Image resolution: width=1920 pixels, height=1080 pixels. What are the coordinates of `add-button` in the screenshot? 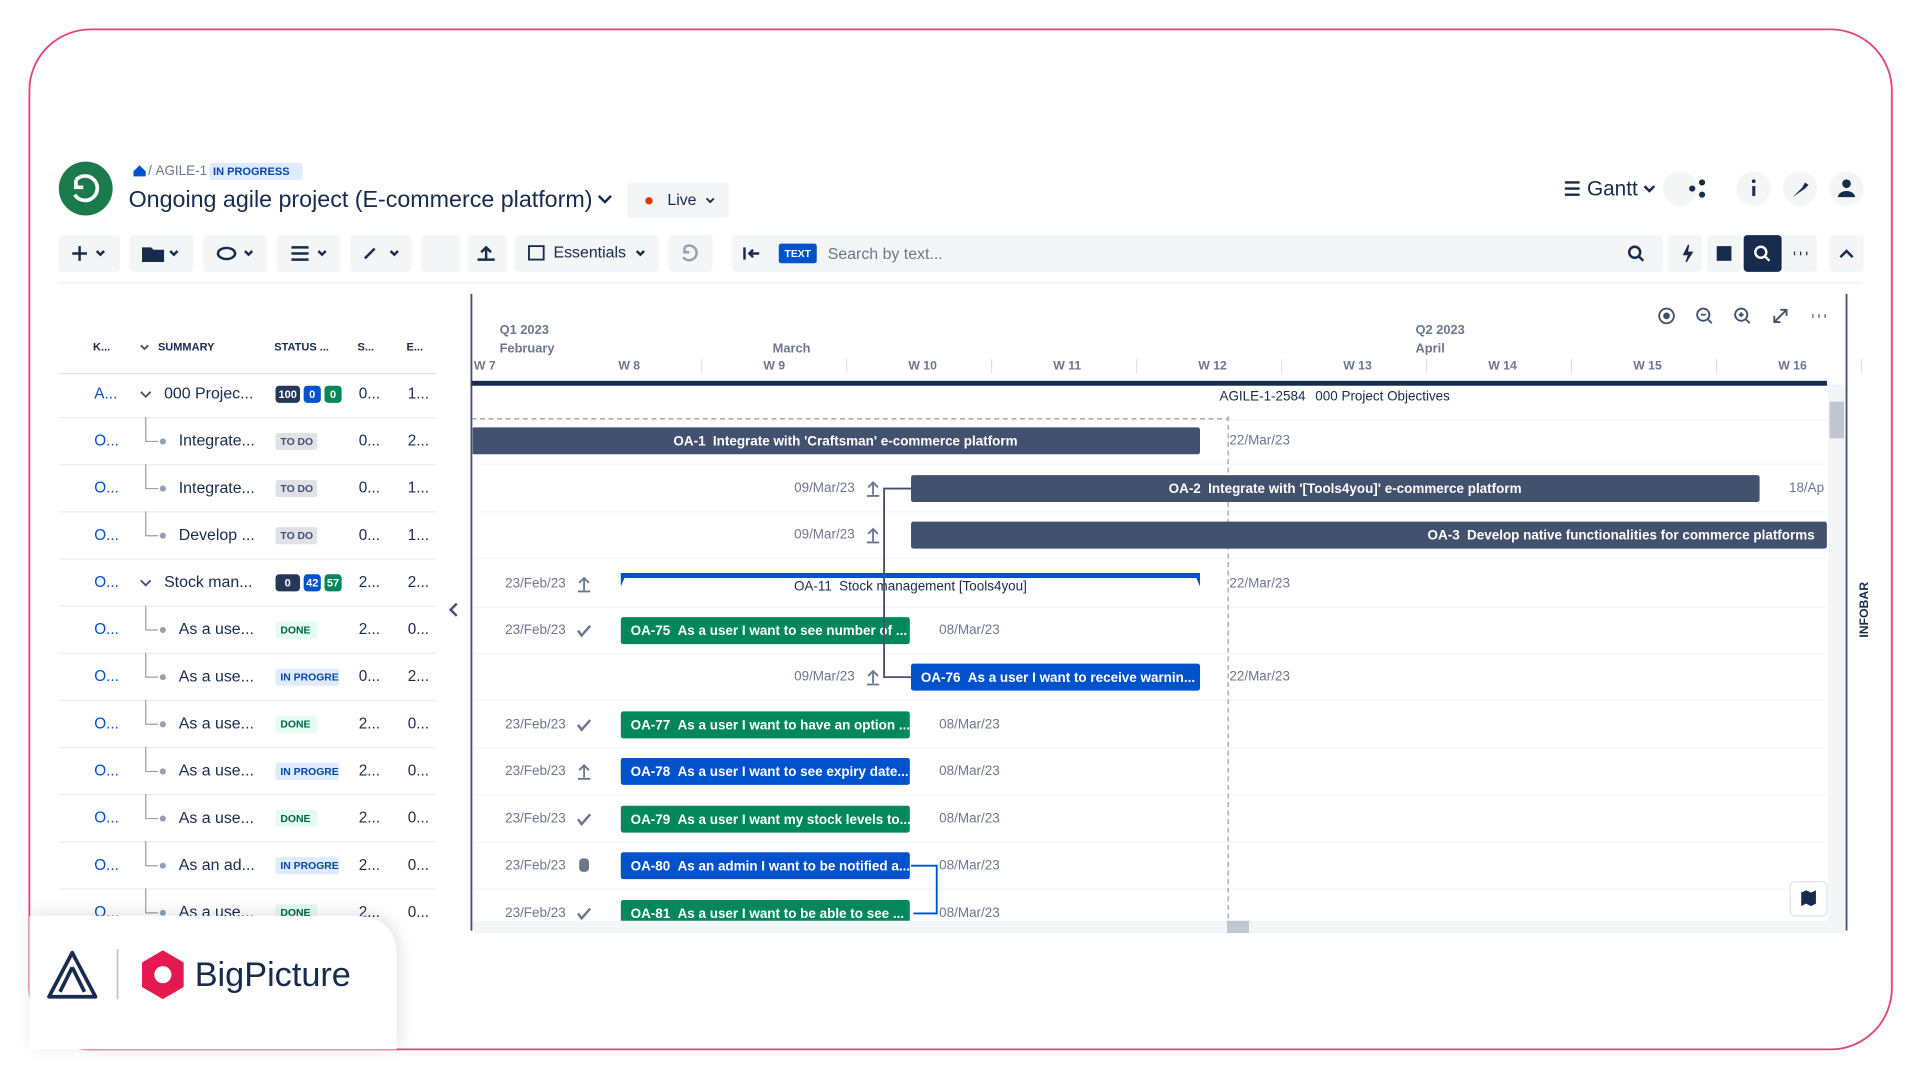 It's located at (89, 253).